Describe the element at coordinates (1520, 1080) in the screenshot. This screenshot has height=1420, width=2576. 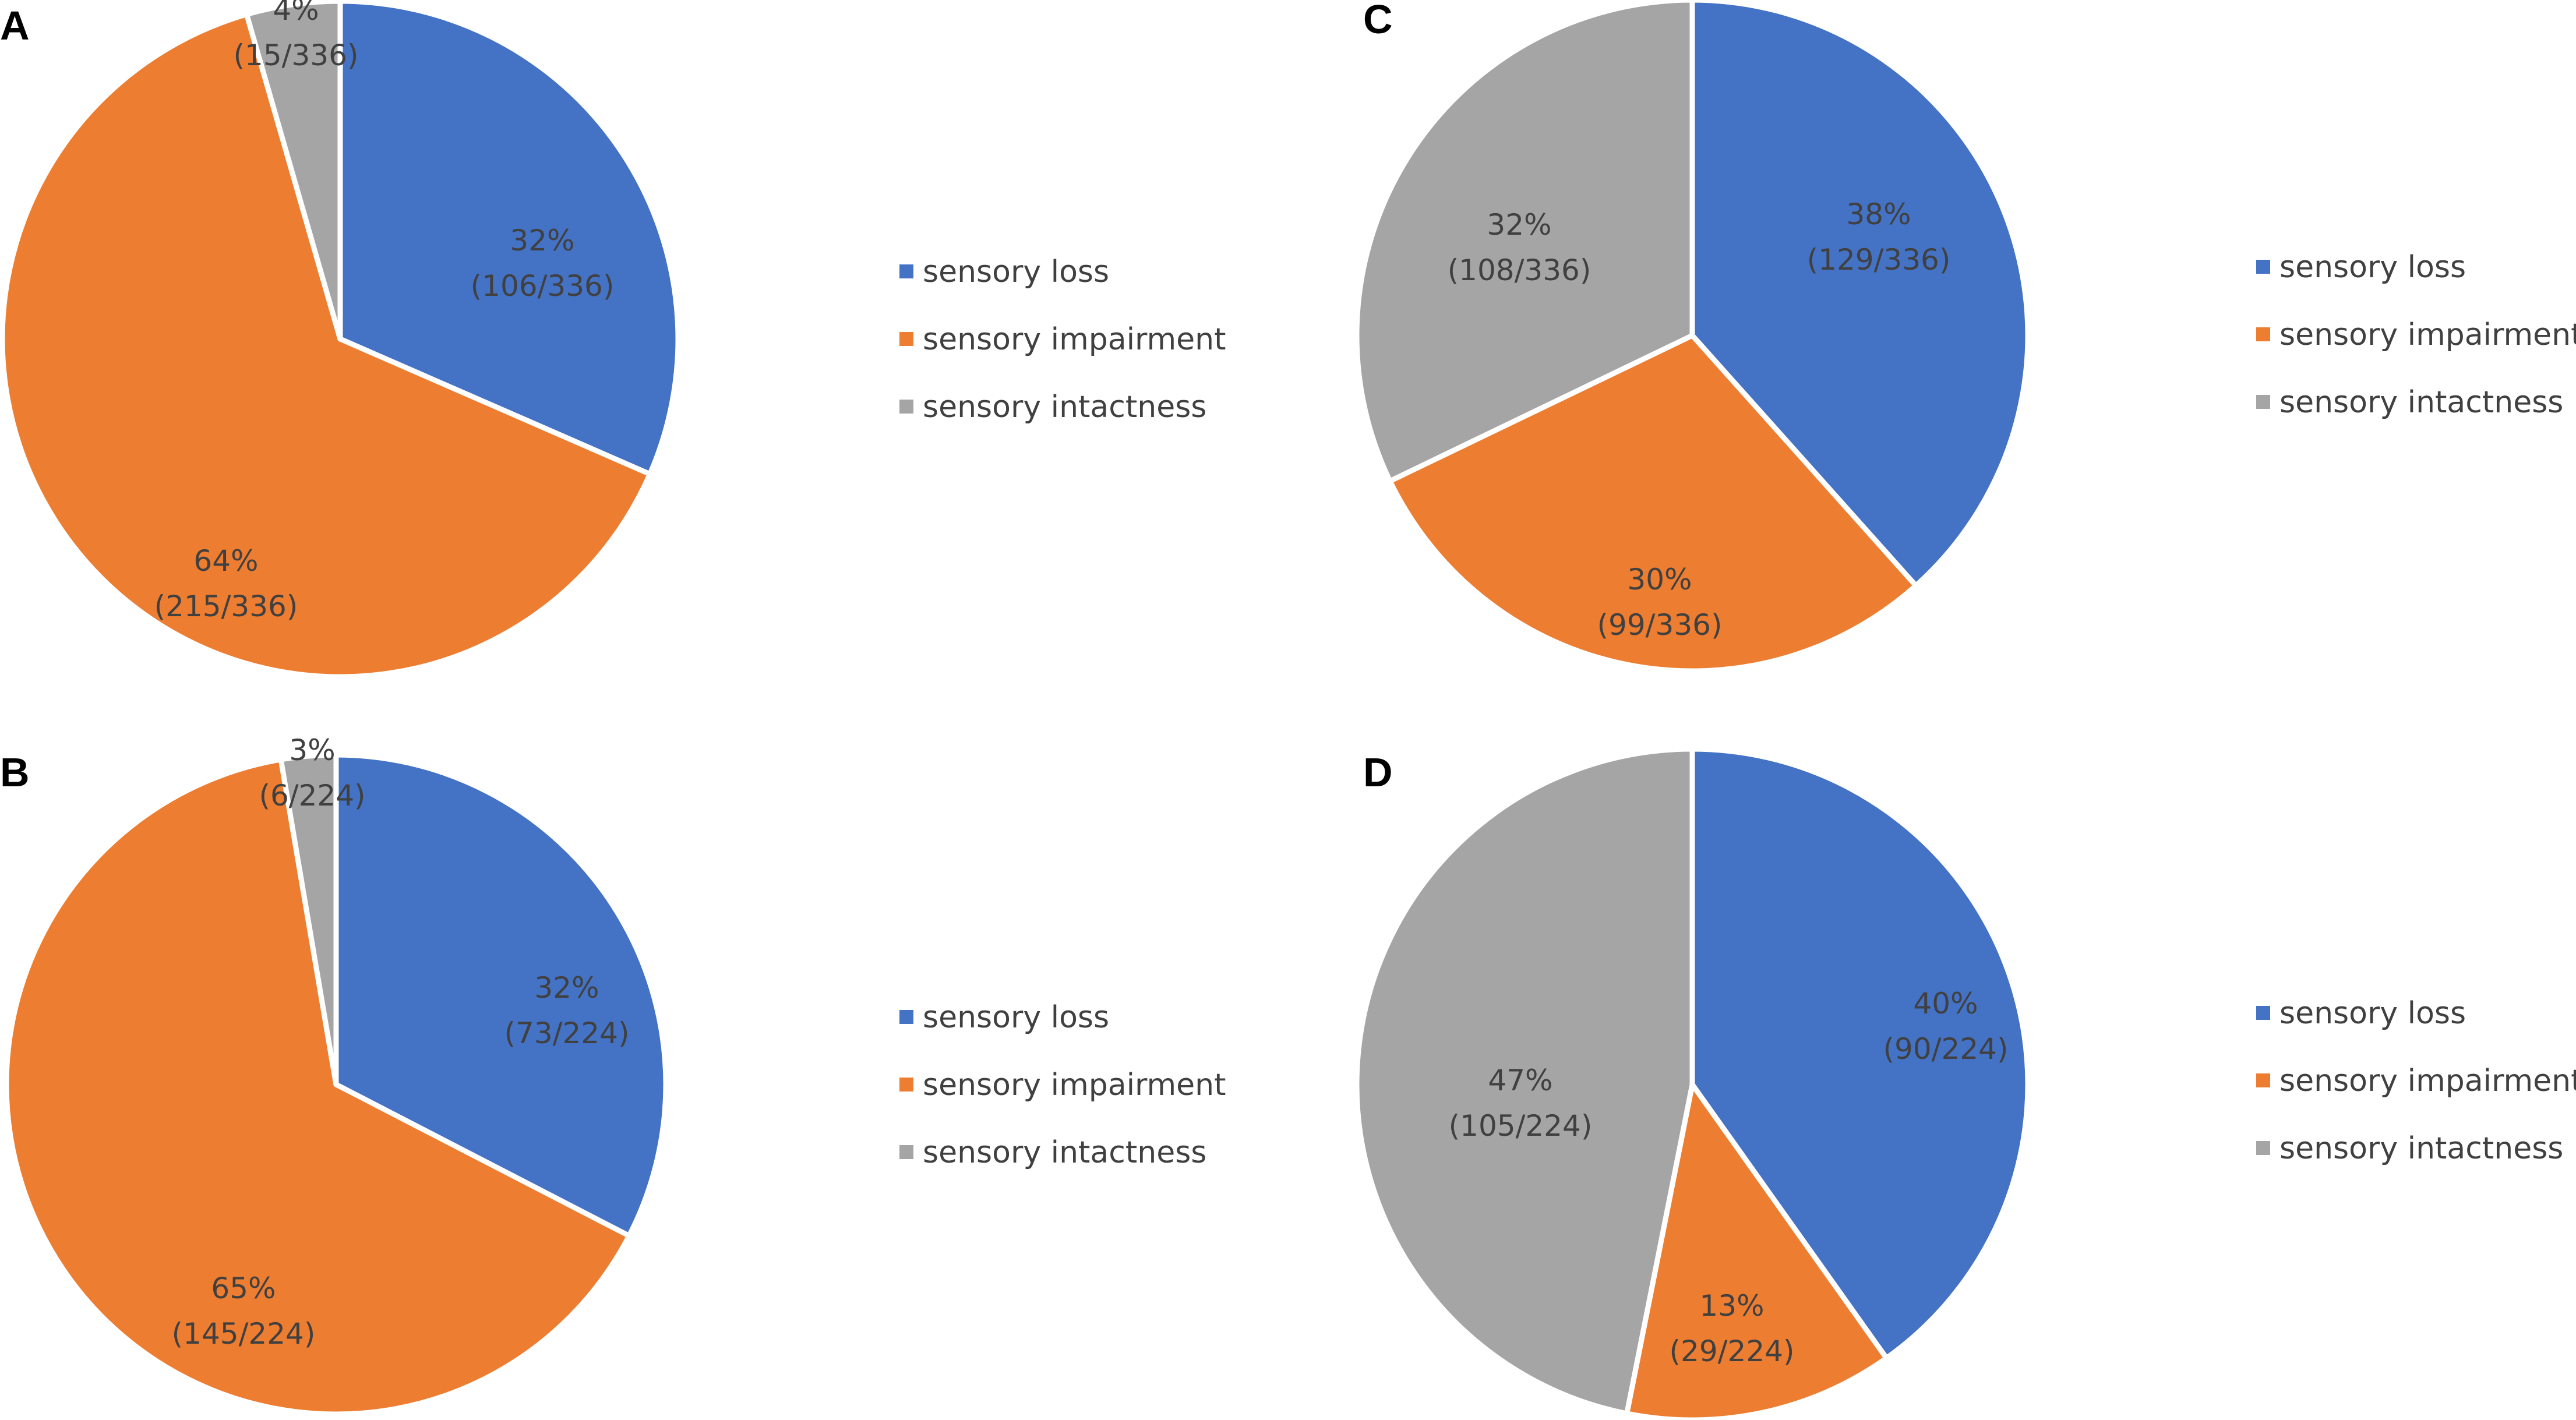
I see `slice-label-percent-sensory-intactness: 47%` at that location.